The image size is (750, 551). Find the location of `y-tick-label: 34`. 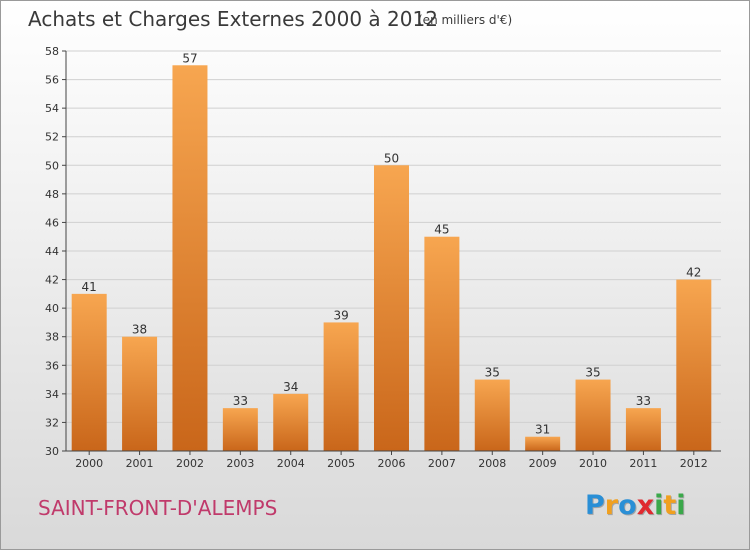

y-tick-label: 34 is located at coordinates (52, 394).